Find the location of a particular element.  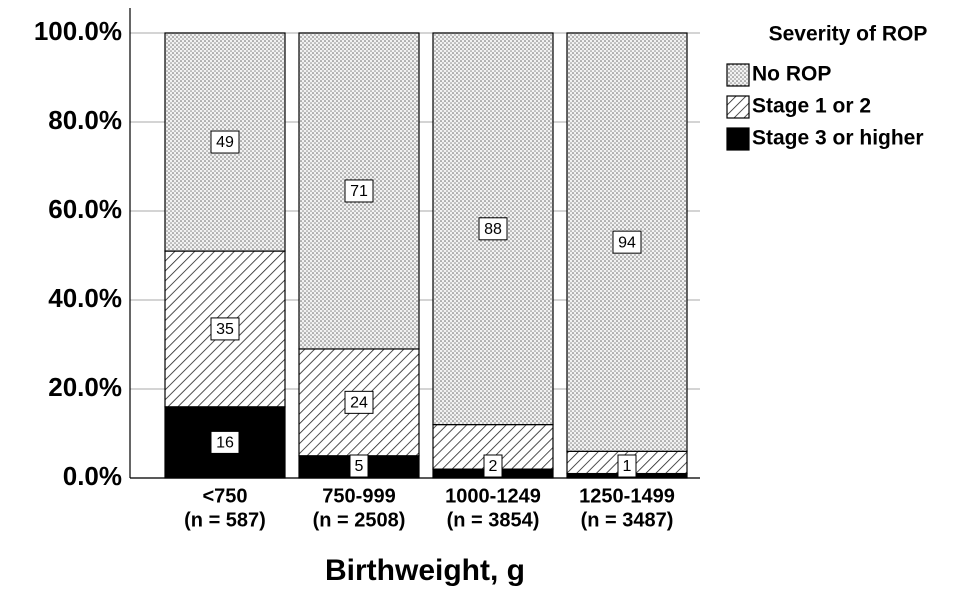

x-tick-label: 1250-1499 is located at coordinates (627, 496).